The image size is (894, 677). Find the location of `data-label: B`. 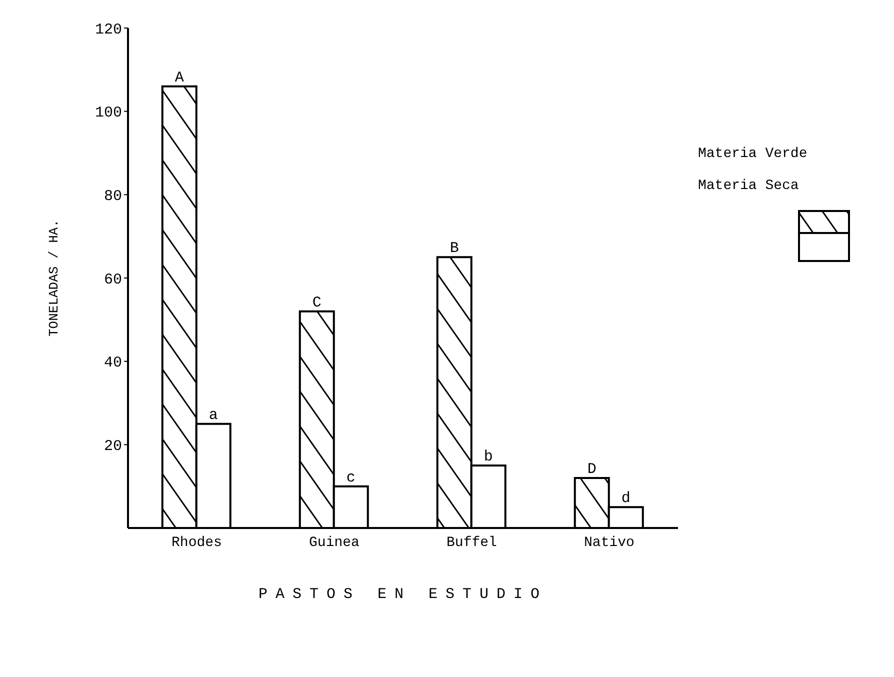

data-label: B is located at coordinates (454, 249).